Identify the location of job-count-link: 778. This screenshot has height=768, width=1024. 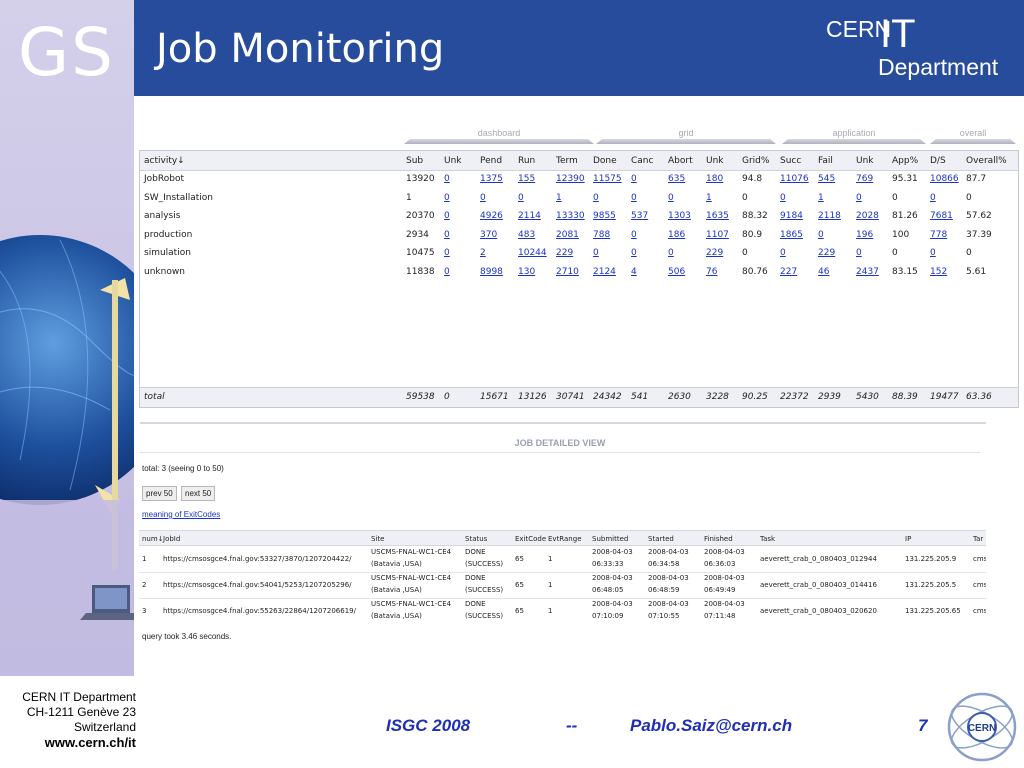
(939, 234).